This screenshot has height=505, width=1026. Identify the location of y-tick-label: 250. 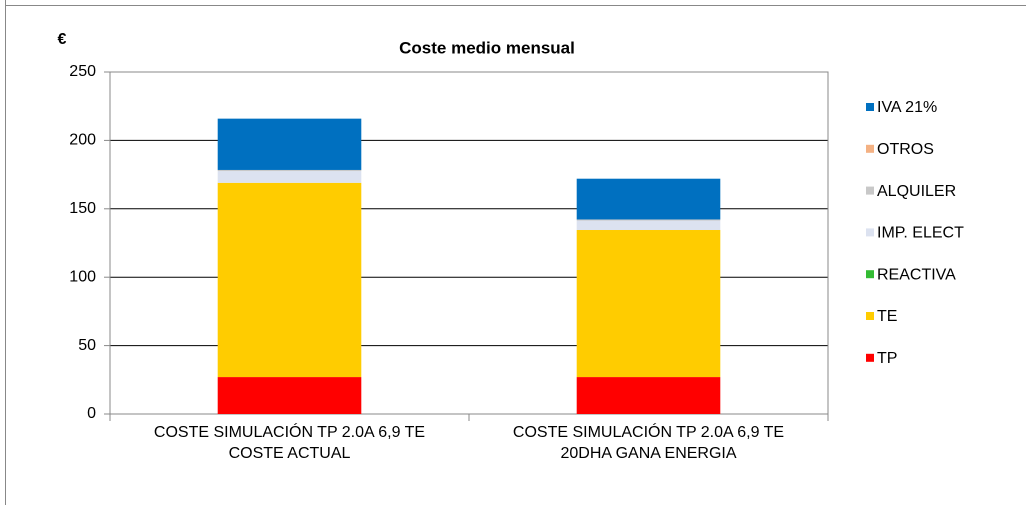
(82, 71).